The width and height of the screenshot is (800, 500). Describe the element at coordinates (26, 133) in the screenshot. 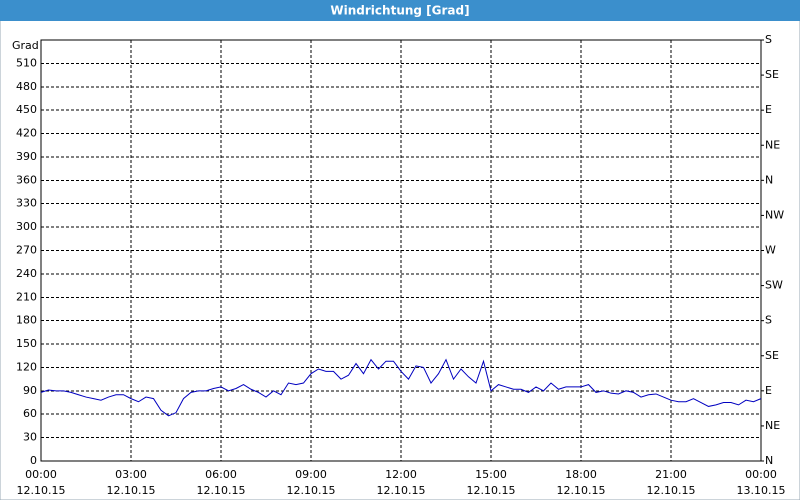

I see `y-tick-label: 420` at that location.